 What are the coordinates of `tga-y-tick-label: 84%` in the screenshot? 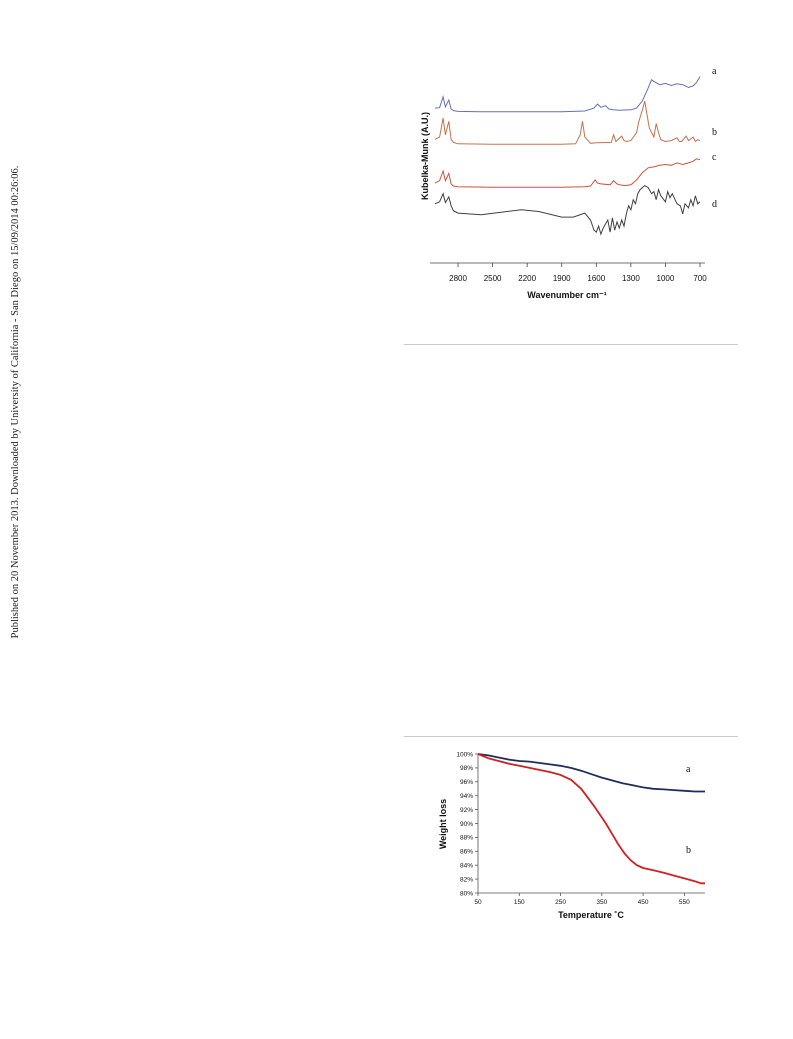 It's located at (466, 866).